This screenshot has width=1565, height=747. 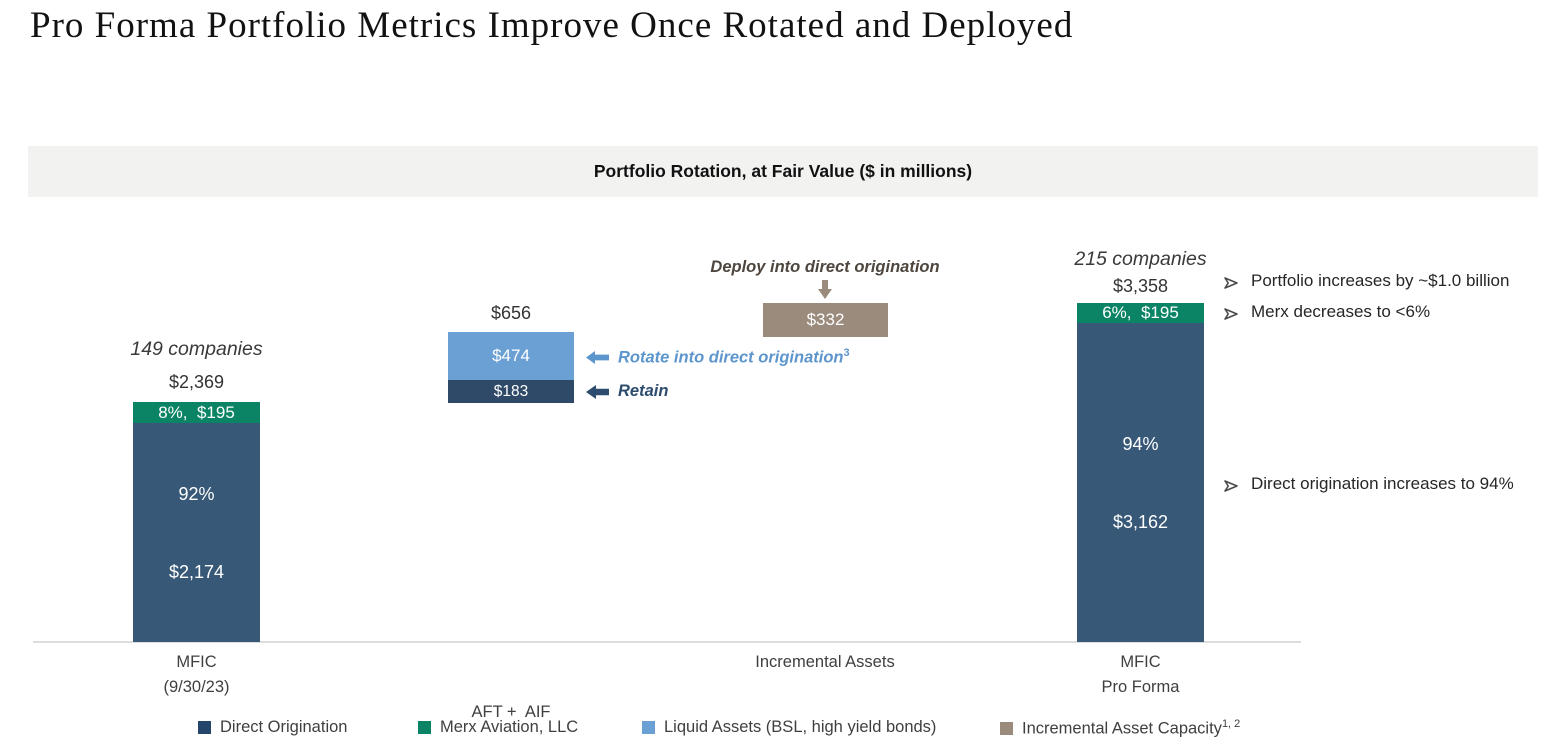 I want to click on aft-aif-retain-label: $183, so click(x=511, y=391).